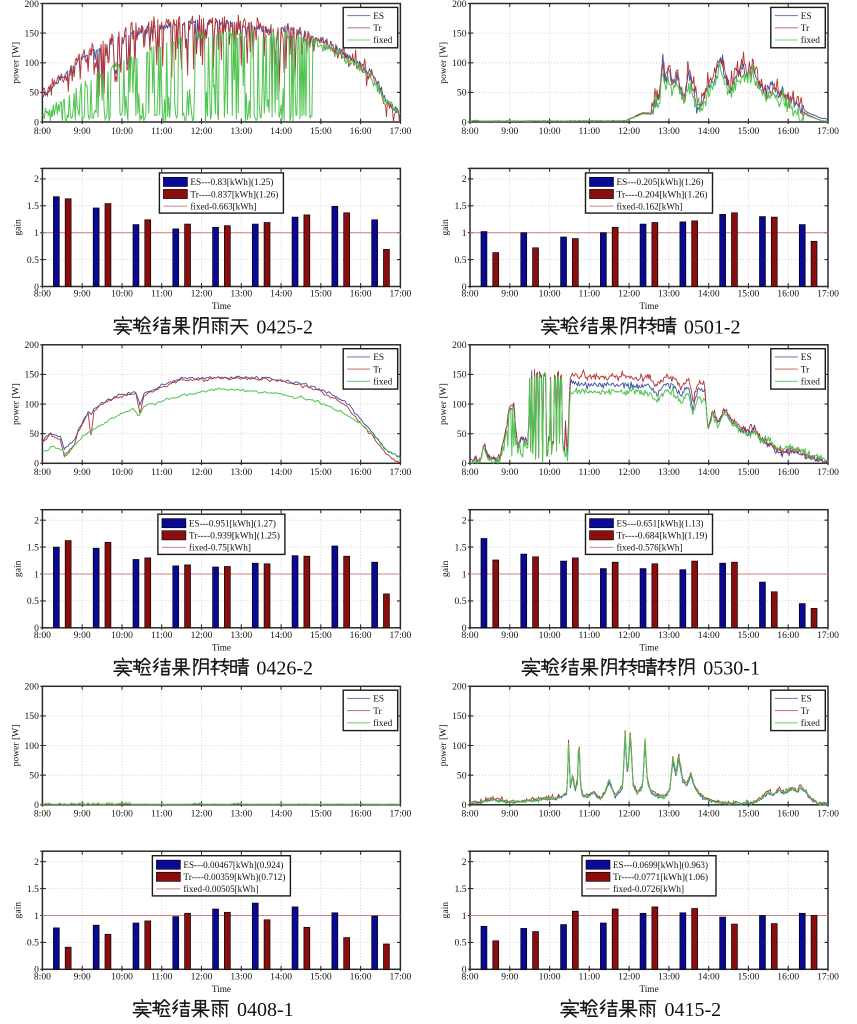  I want to click on svg-text: fixed-0.0726[kWh], so click(648, 889).